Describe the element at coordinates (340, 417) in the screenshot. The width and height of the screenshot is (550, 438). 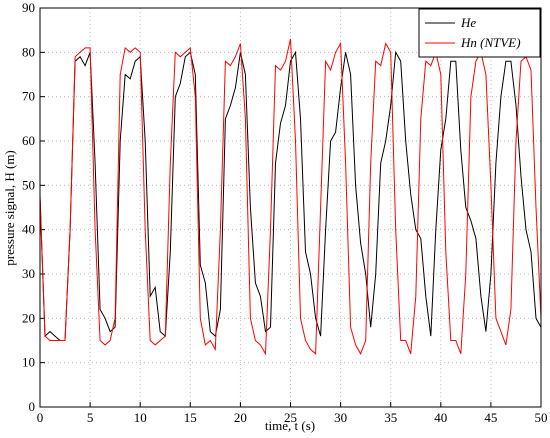
I see `x-tick-label: 30` at that location.